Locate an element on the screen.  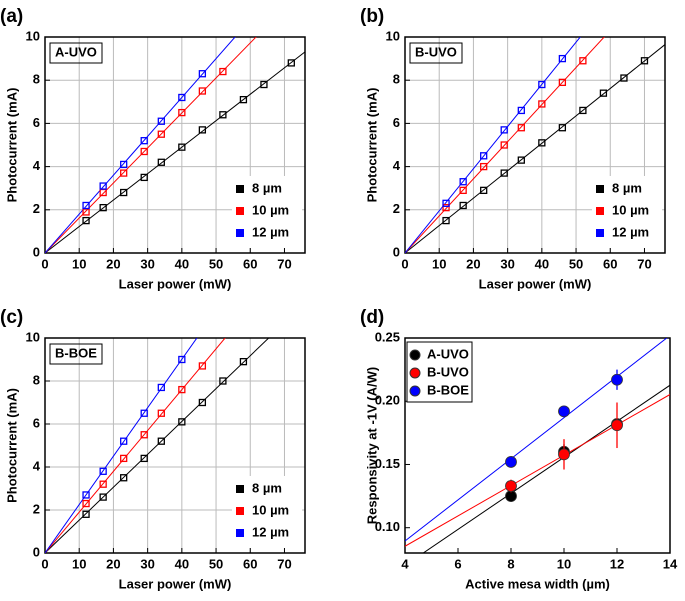
plot-area is located at coordinates (537, 445).